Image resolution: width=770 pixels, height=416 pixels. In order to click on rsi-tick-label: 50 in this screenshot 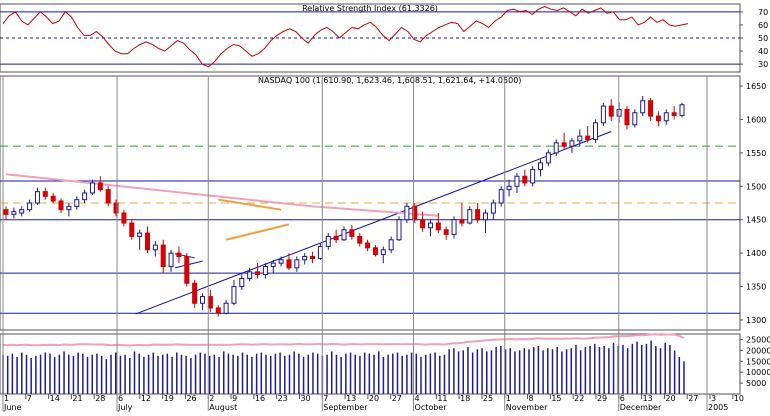, I will do `click(763, 38)`.